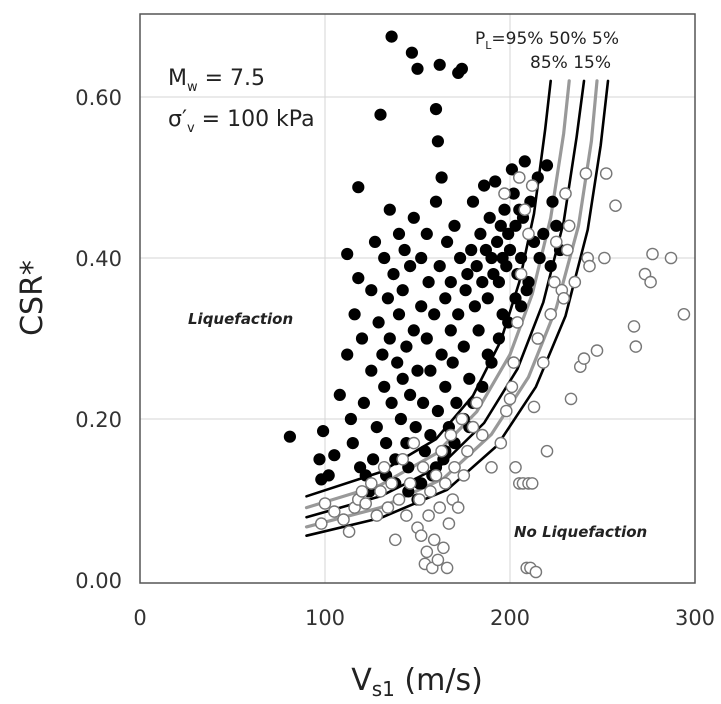 The image size is (721, 704). Describe the element at coordinates (695, 618) in the screenshot. I see `x-tick-label: 300` at that location.